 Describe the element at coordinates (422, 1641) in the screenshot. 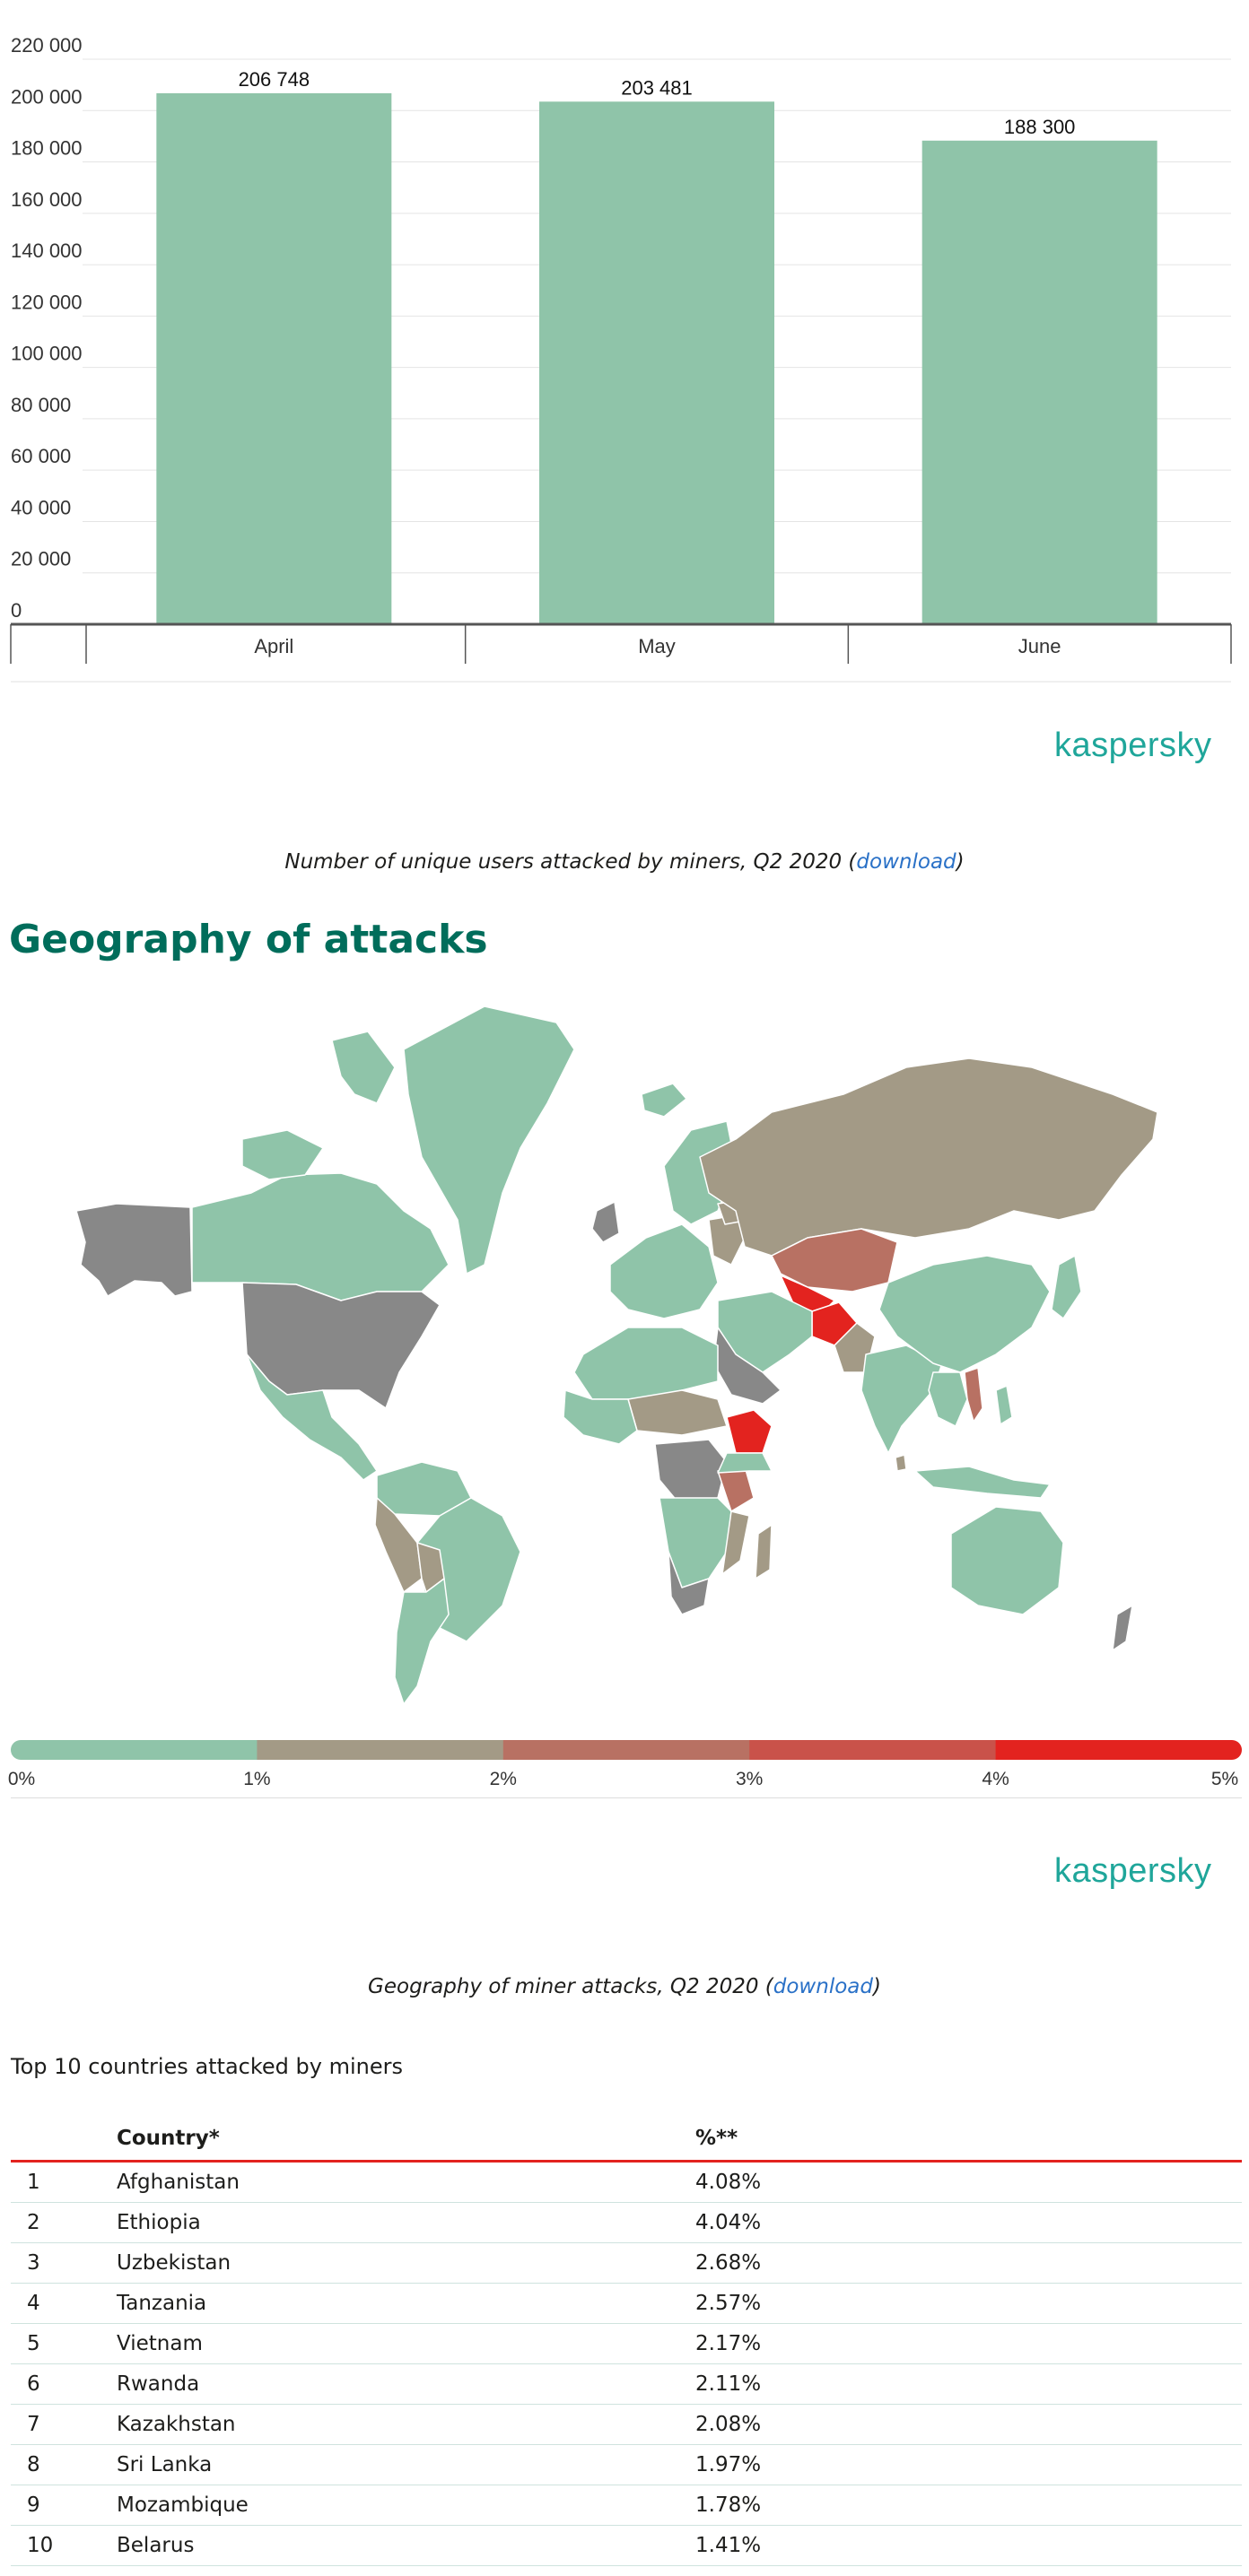

I see `map-region-argentina-chile` at that location.